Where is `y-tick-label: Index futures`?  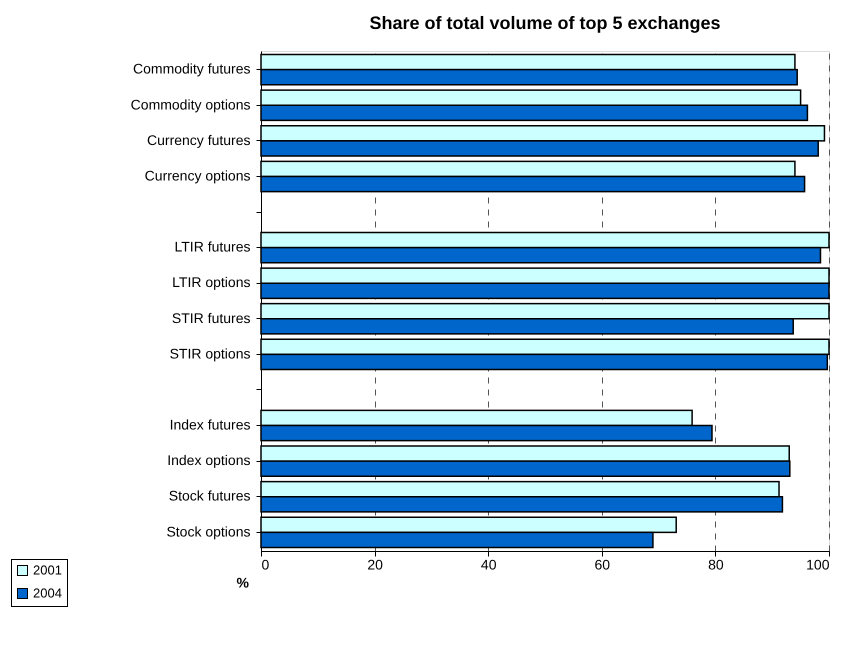 y-tick-label: Index futures is located at coordinates (210, 424).